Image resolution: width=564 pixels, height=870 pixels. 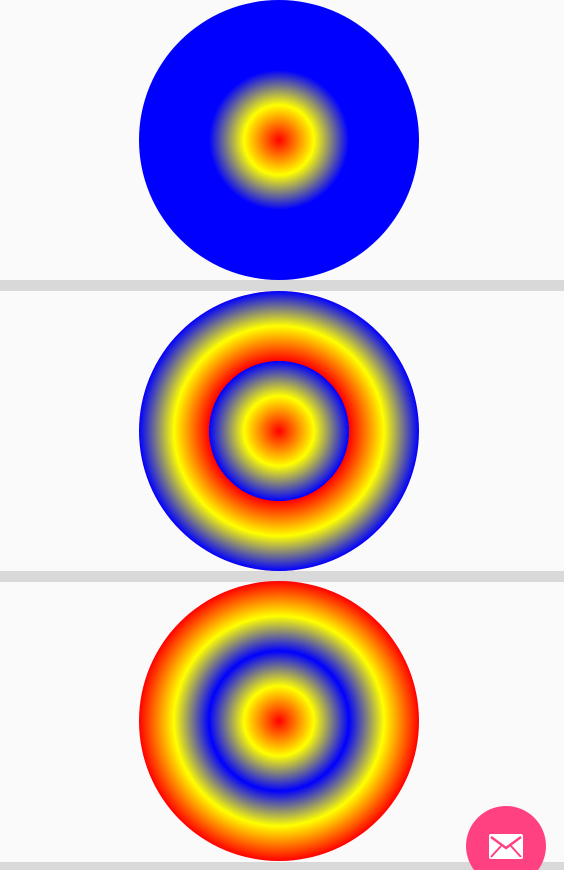 I want to click on fab, so click(x=506, y=838).